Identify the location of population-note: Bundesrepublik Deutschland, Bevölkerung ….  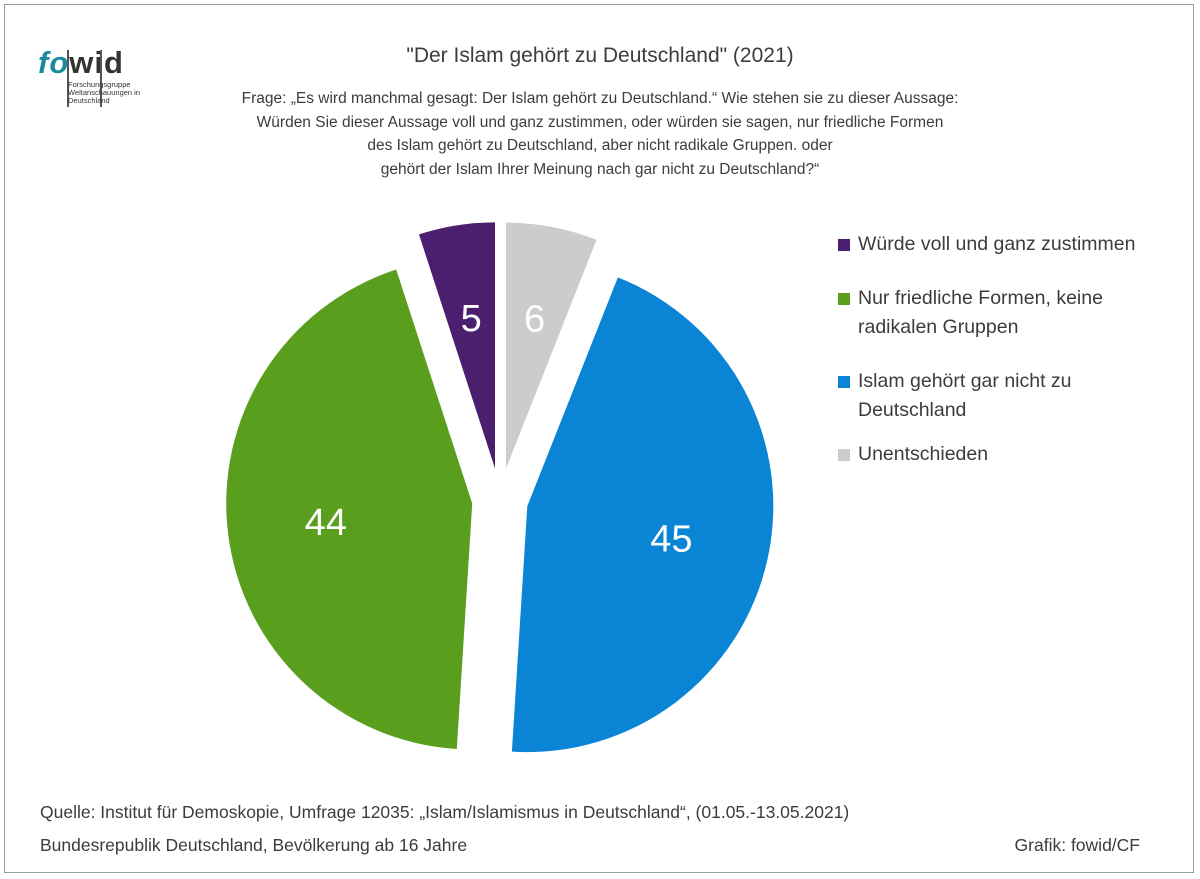
(254, 845).